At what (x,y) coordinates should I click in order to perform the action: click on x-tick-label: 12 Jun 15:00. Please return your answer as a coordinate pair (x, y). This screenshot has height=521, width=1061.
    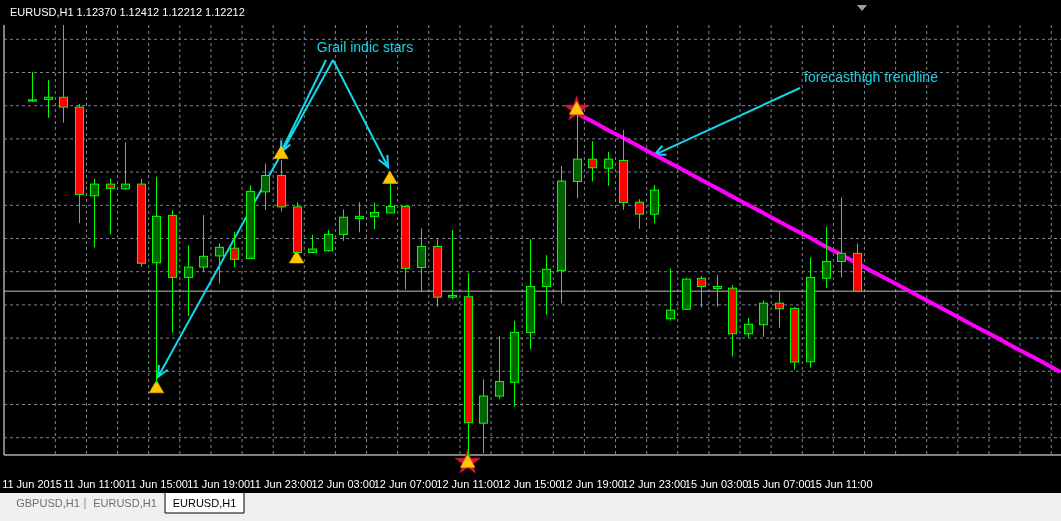
    Looking at the image, I should click on (530, 484).